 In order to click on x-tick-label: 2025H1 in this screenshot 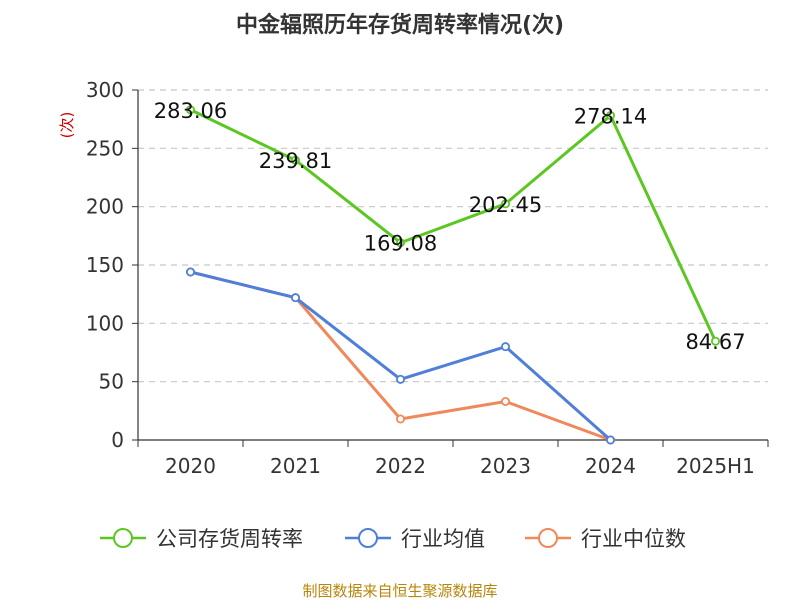, I will do `click(715, 466)`.